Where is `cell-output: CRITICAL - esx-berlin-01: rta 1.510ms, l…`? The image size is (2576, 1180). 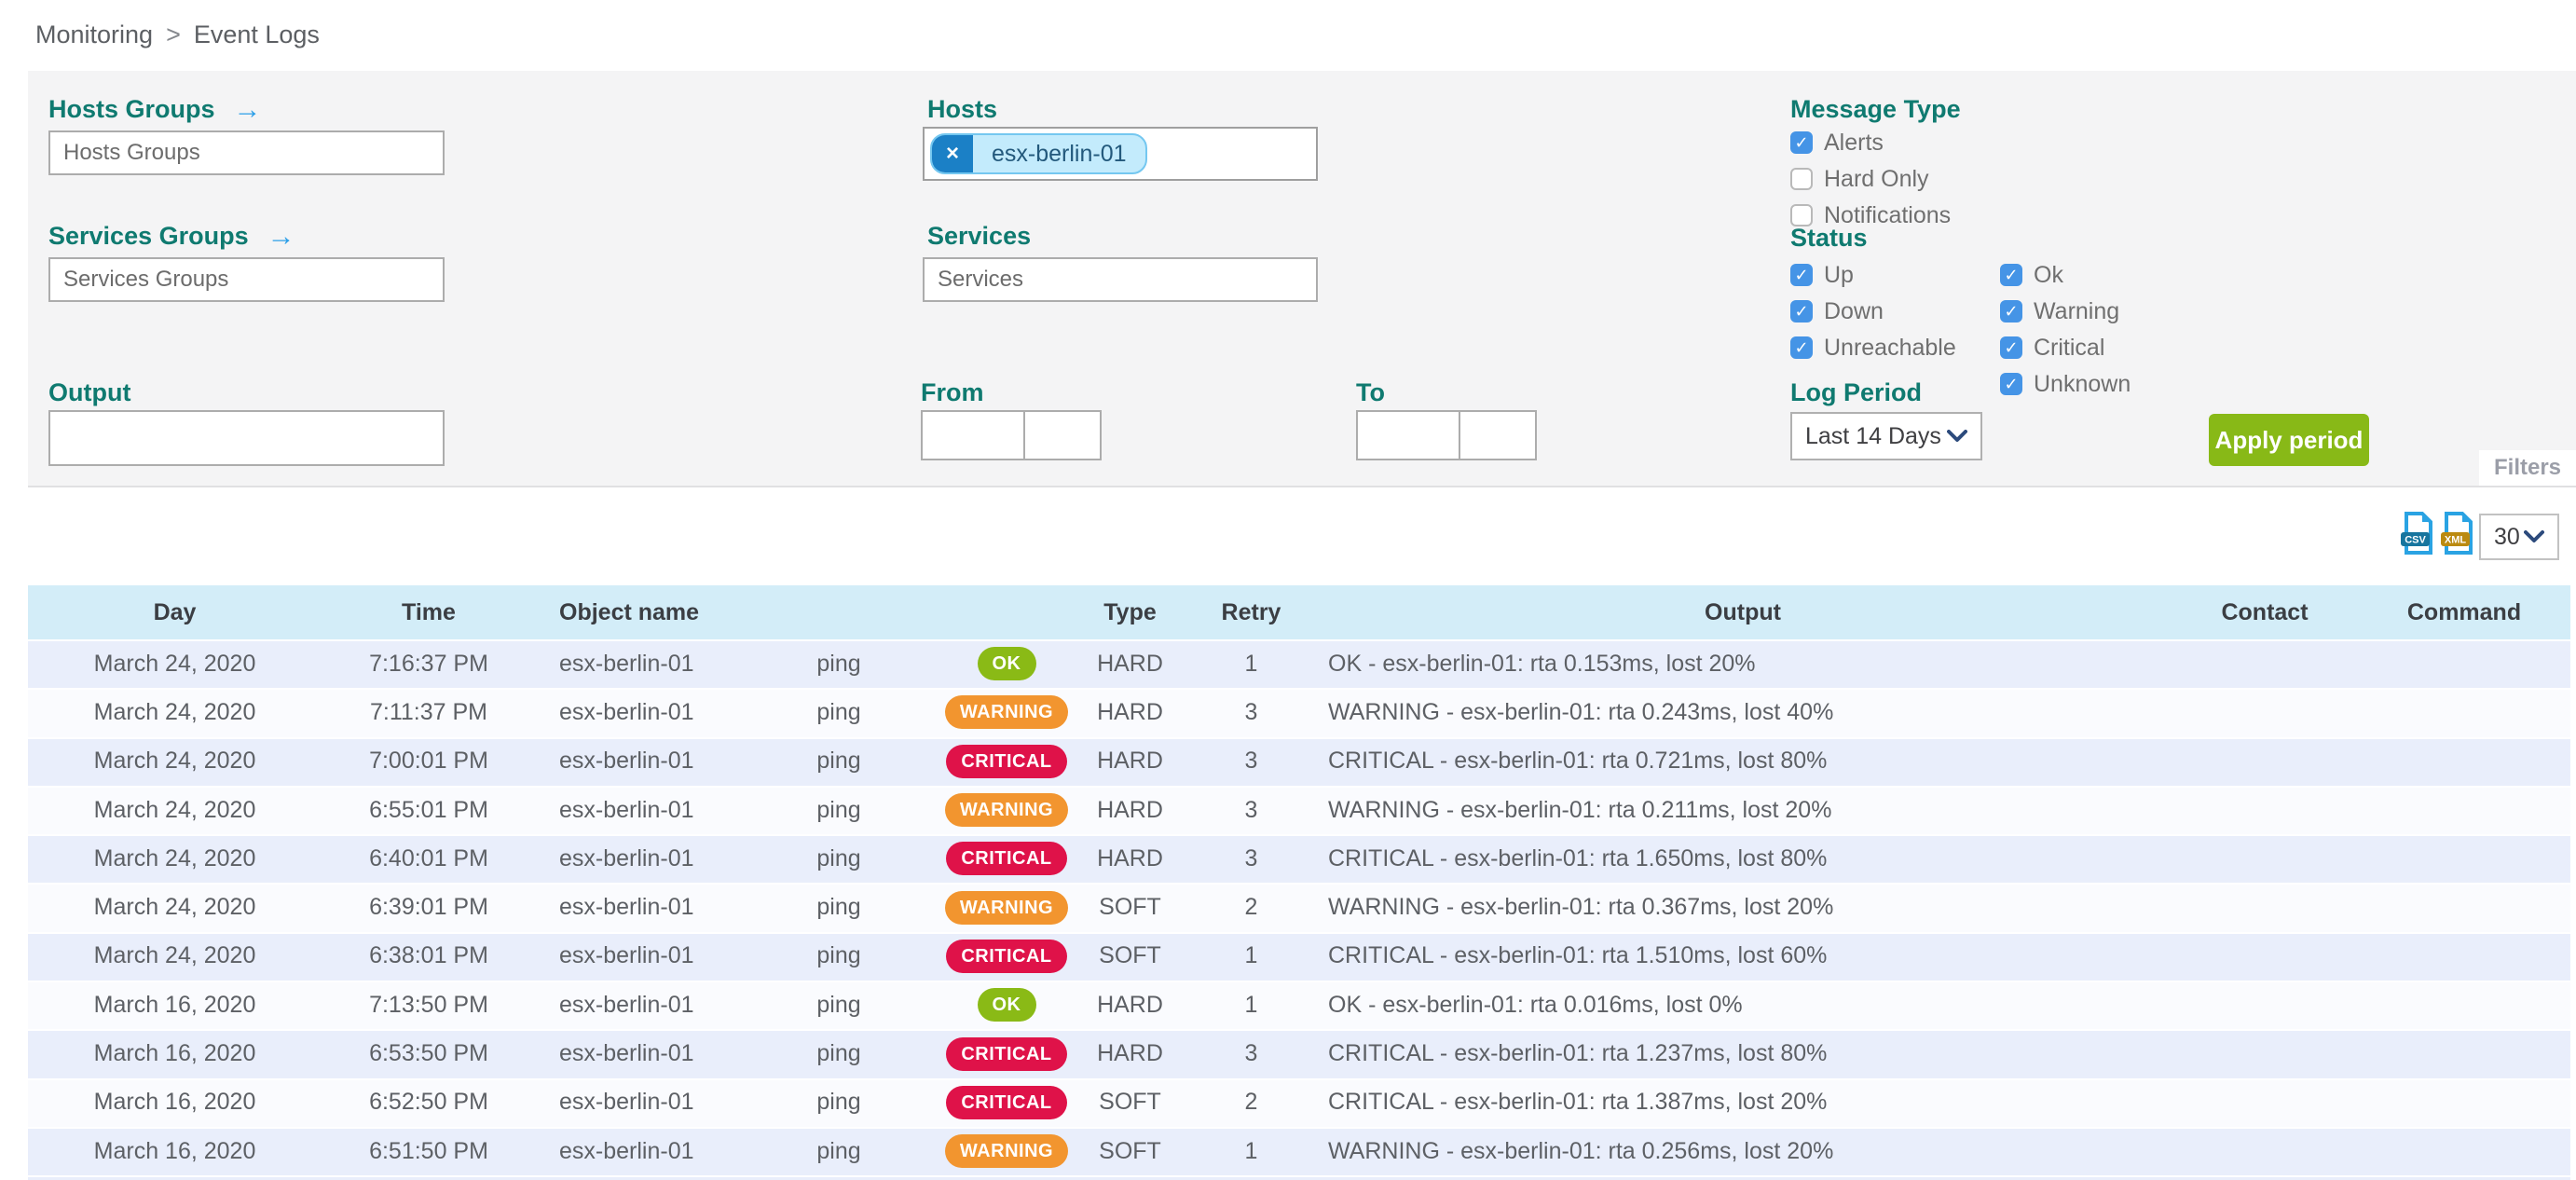 cell-output: CRITICAL - esx-berlin-01: rta 1.510ms, l… is located at coordinates (1578, 955).